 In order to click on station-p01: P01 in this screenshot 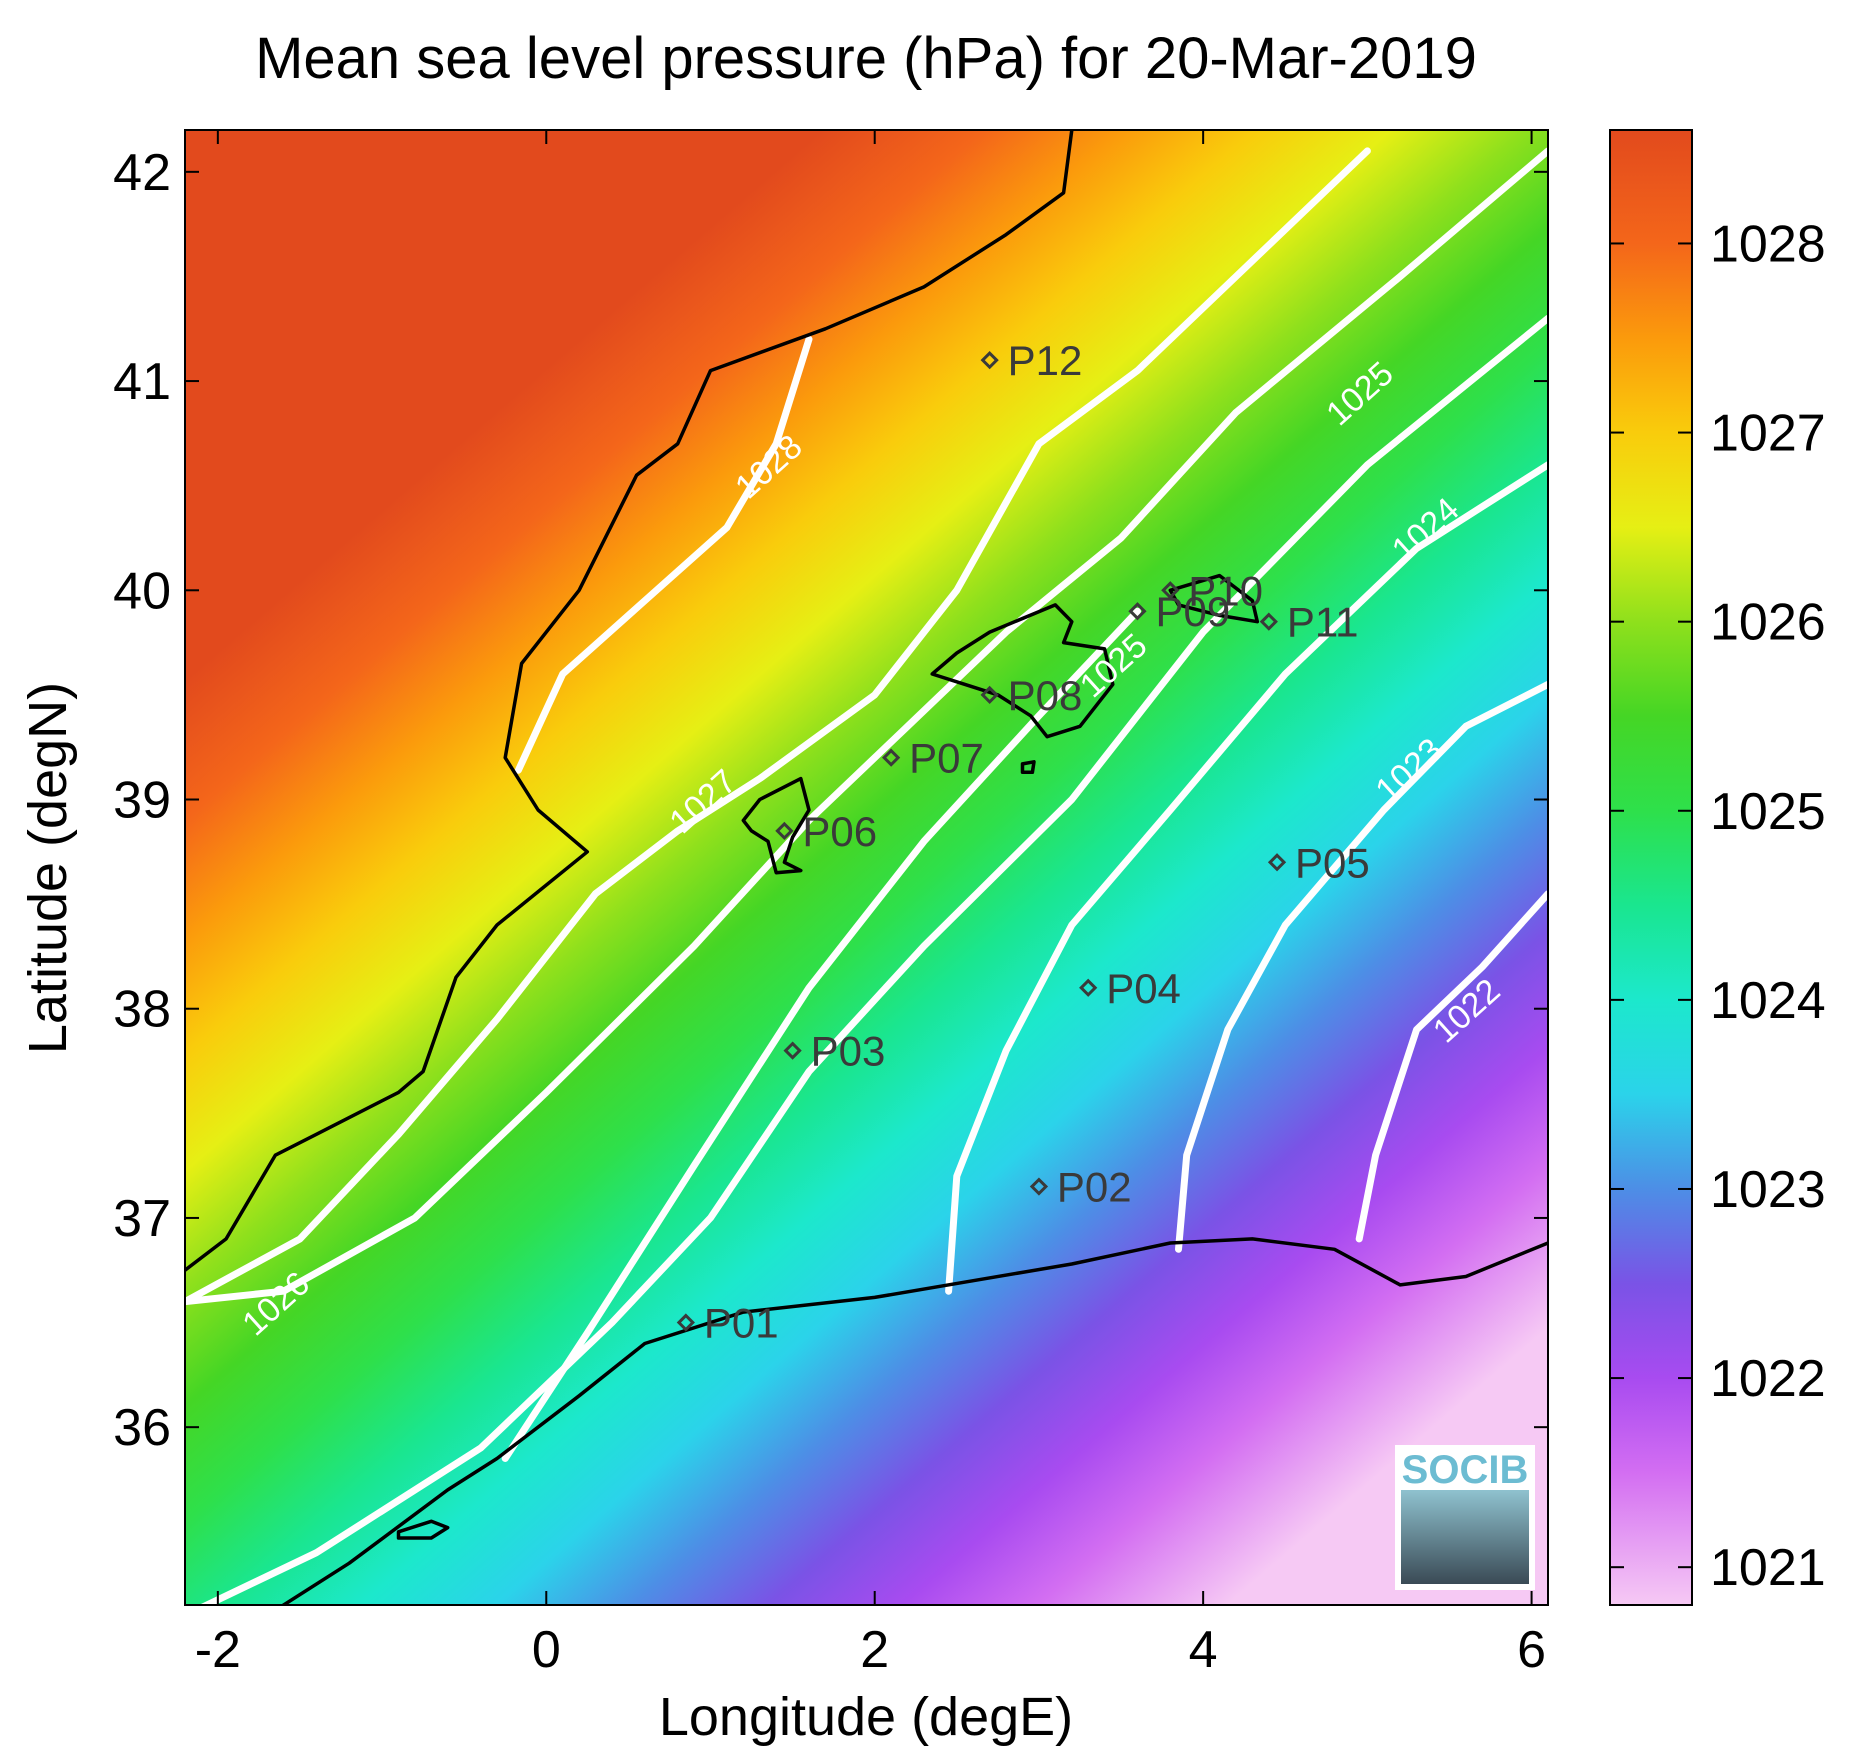, I will do `click(727, 1323)`.